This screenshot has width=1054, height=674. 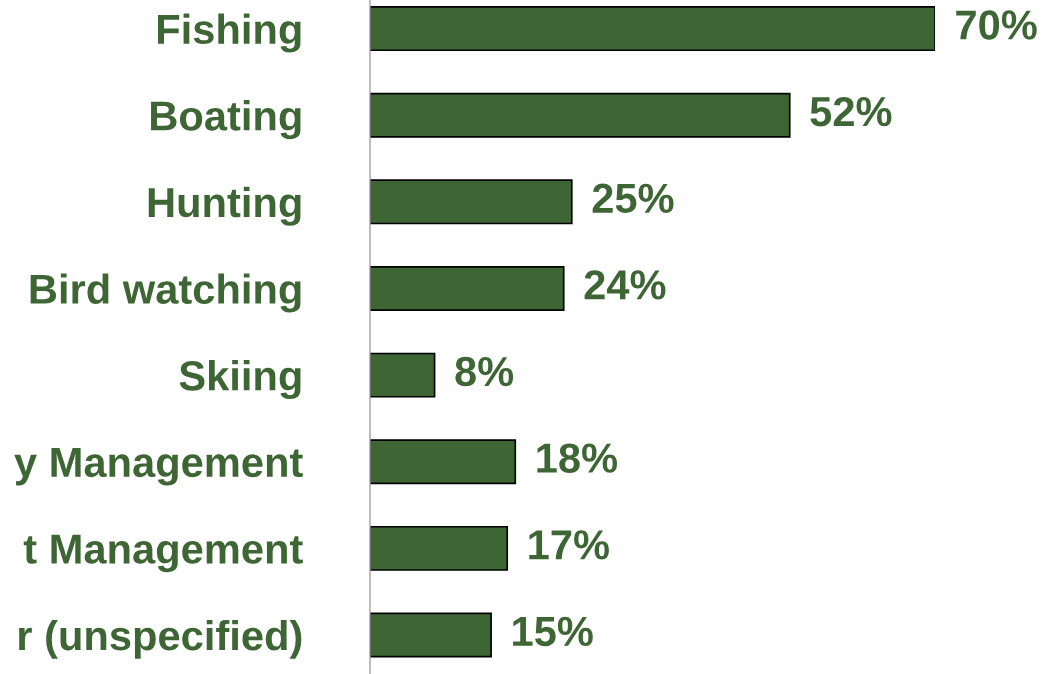 What do you see at coordinates (226, 120) in the screenshot?
I see `y-tick-label: Boating` at bounding box center [226, 120].